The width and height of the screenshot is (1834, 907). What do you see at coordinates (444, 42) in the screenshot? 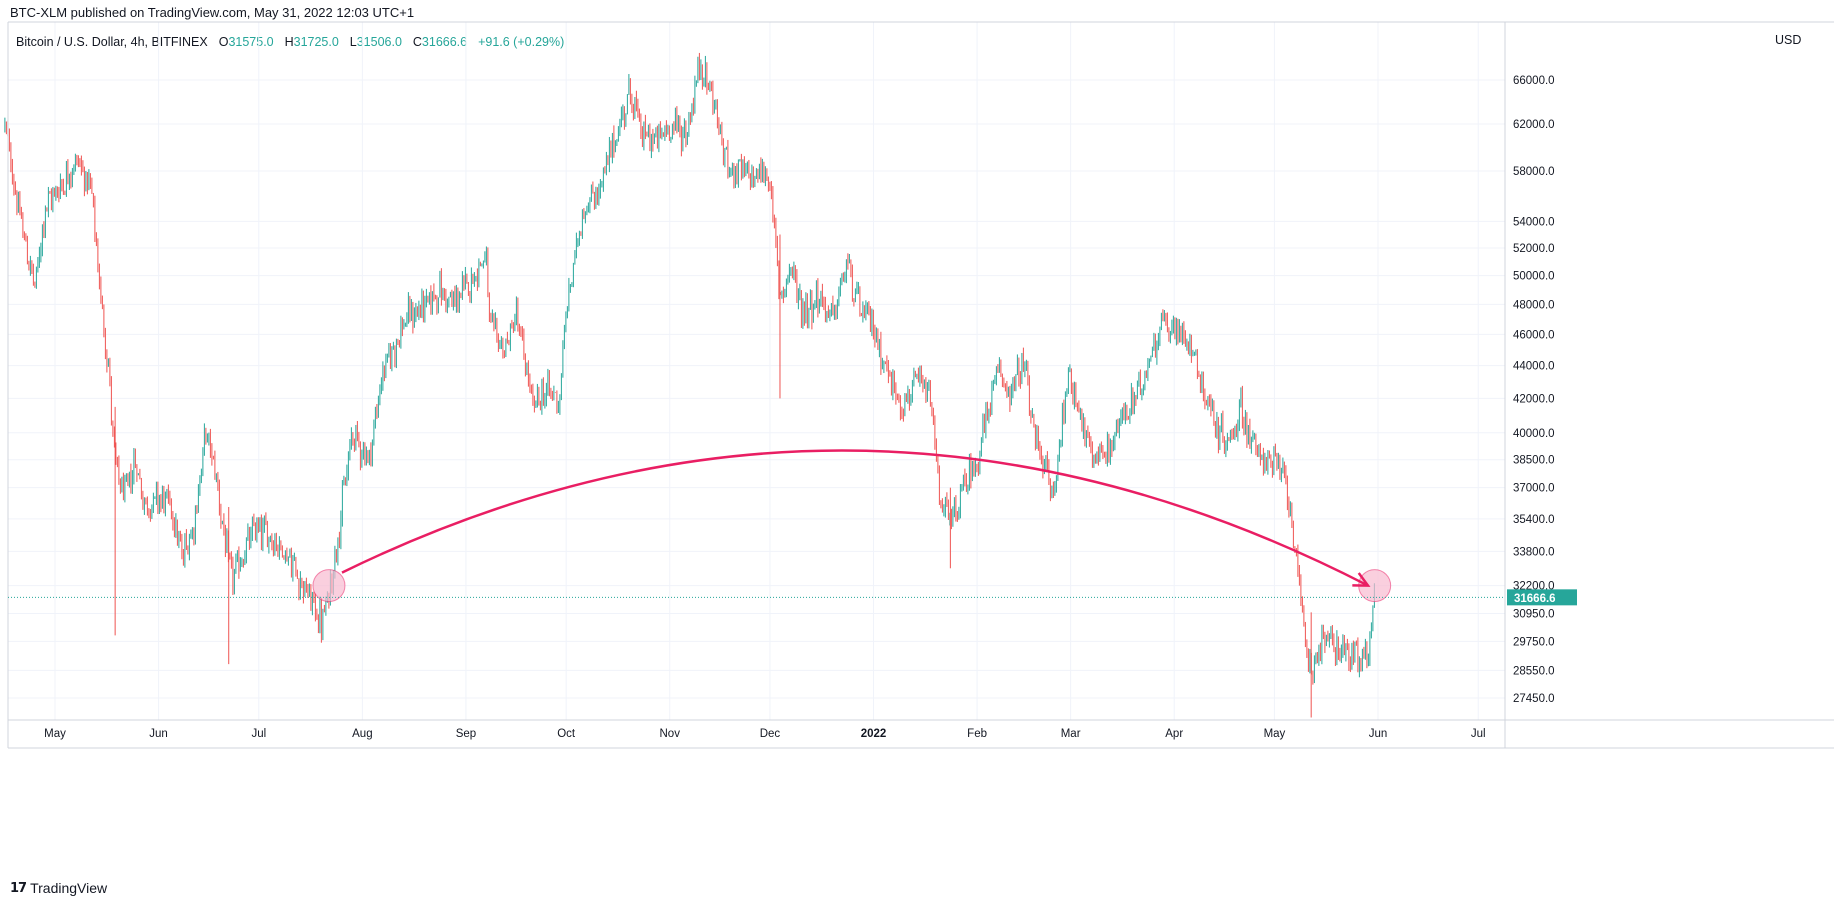
I see `close-value: 31666.6` at bounding box center [444, 42].